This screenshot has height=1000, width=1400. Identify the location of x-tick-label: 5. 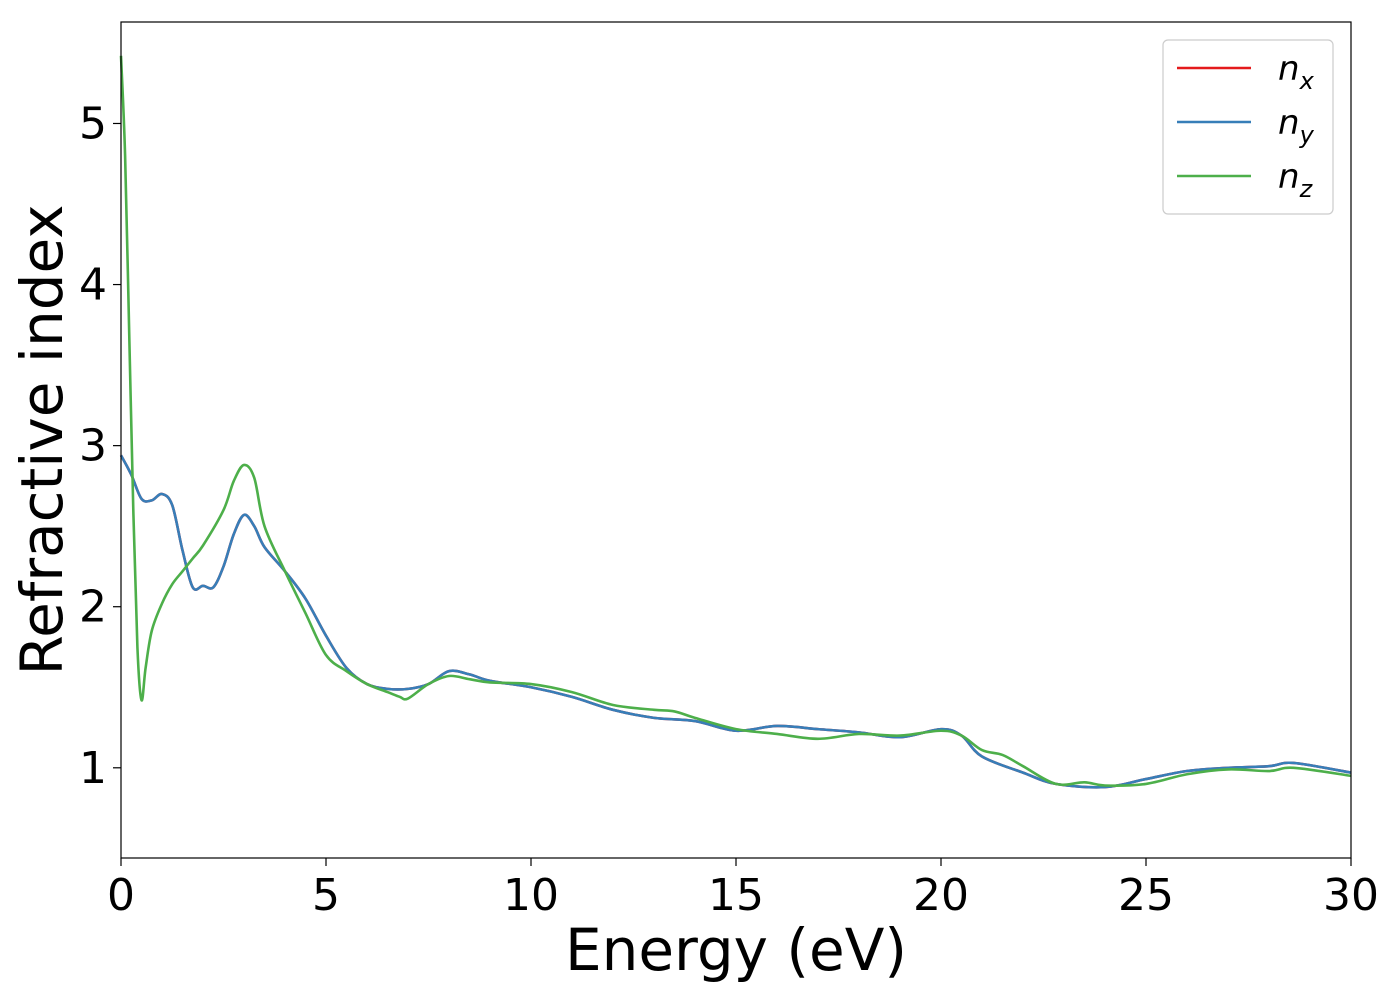
(326, 895).